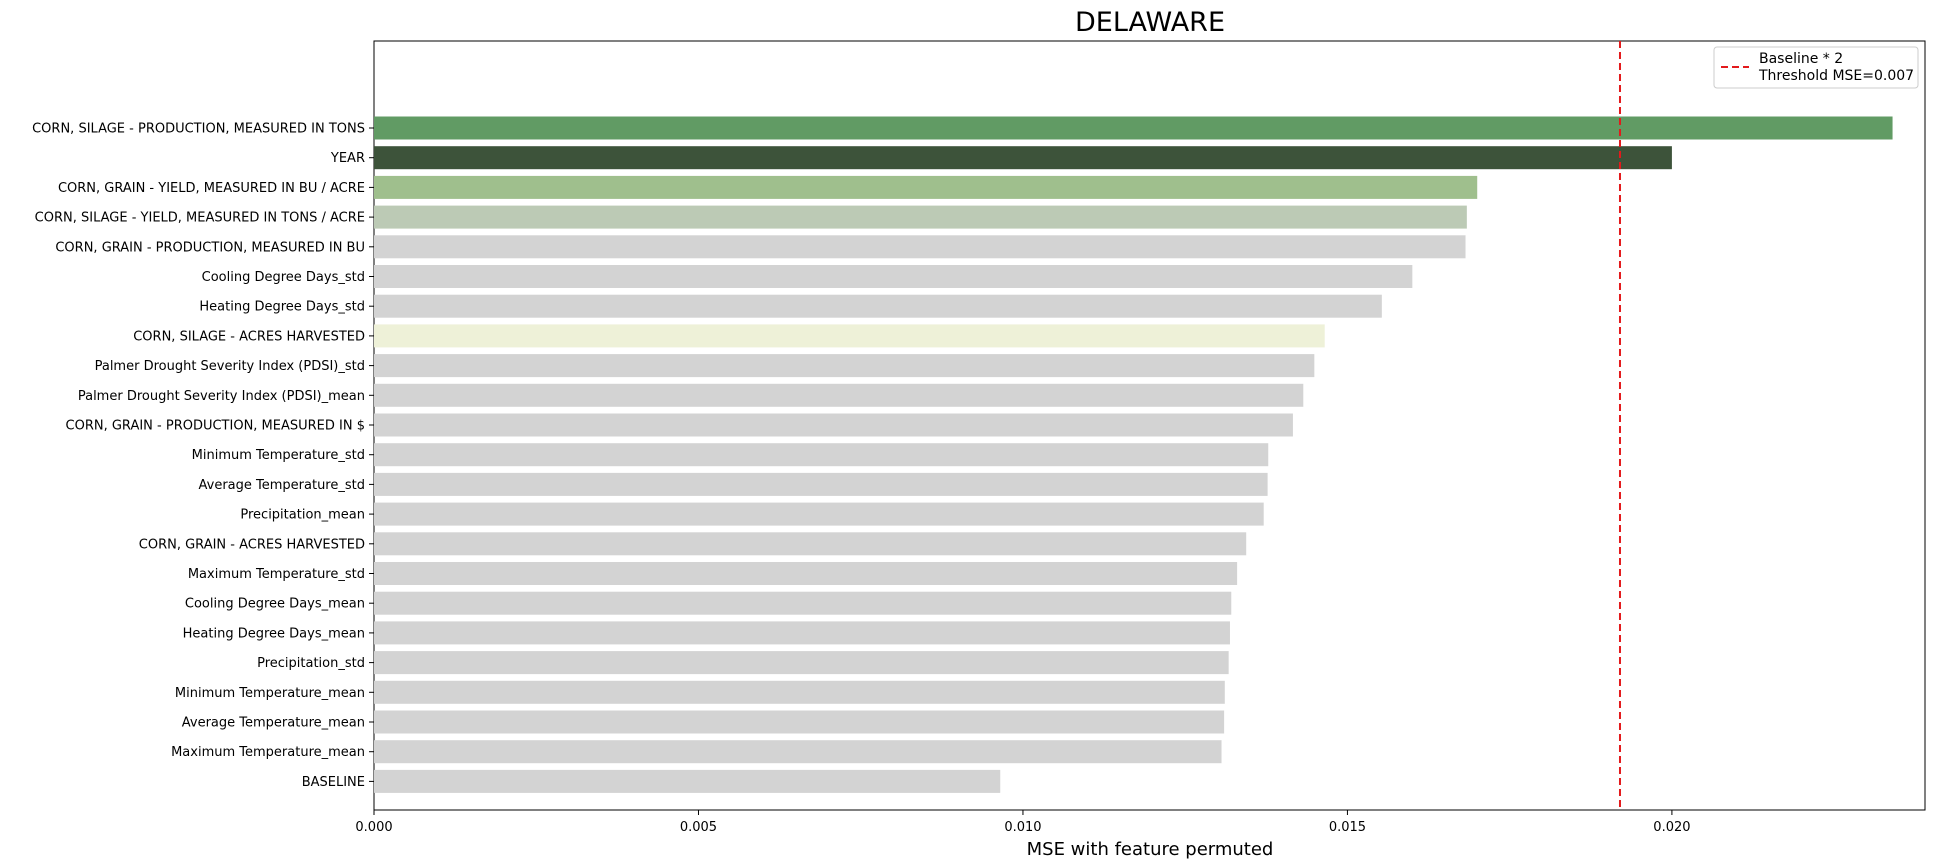  I want to click on y-tick-label: Average Temperature_std, so click(282, 485).